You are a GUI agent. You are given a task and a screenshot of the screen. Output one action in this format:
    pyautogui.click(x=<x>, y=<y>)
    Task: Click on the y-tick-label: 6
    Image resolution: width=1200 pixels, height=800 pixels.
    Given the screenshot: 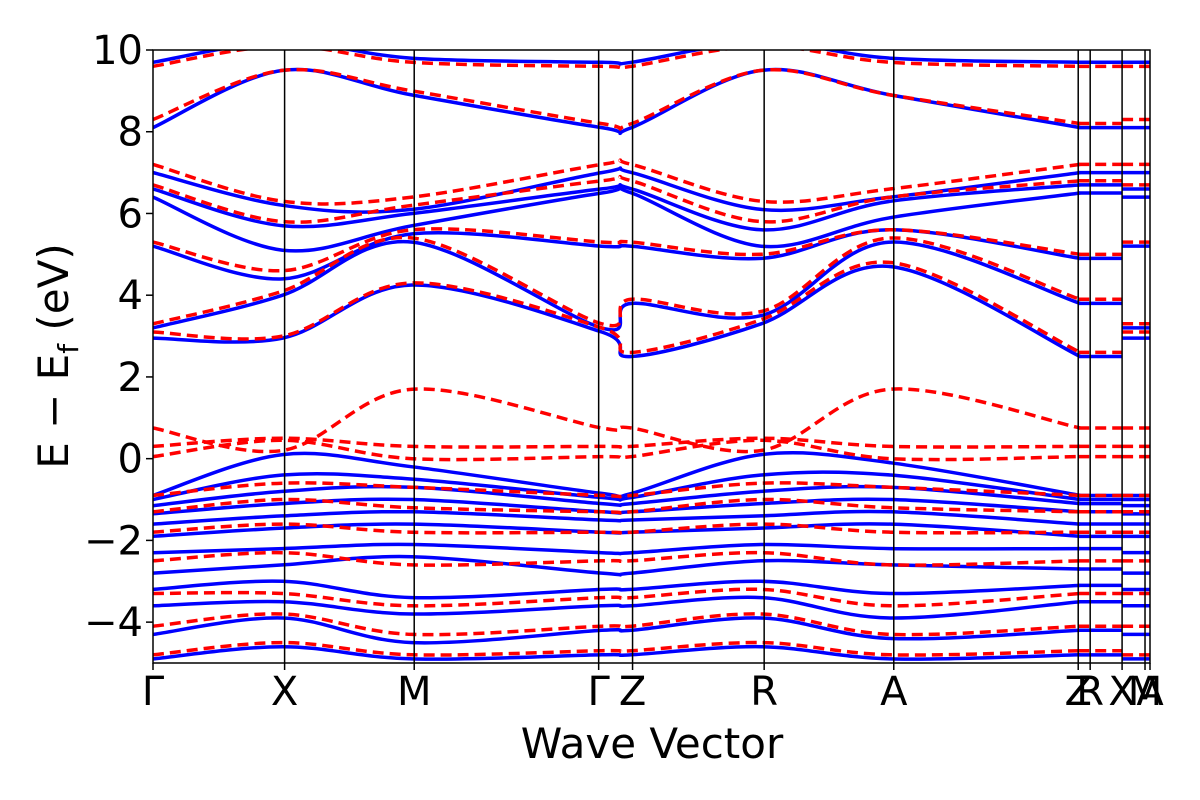 What is the action you would take?
    pyautogui.click(x=130, y=214)
    